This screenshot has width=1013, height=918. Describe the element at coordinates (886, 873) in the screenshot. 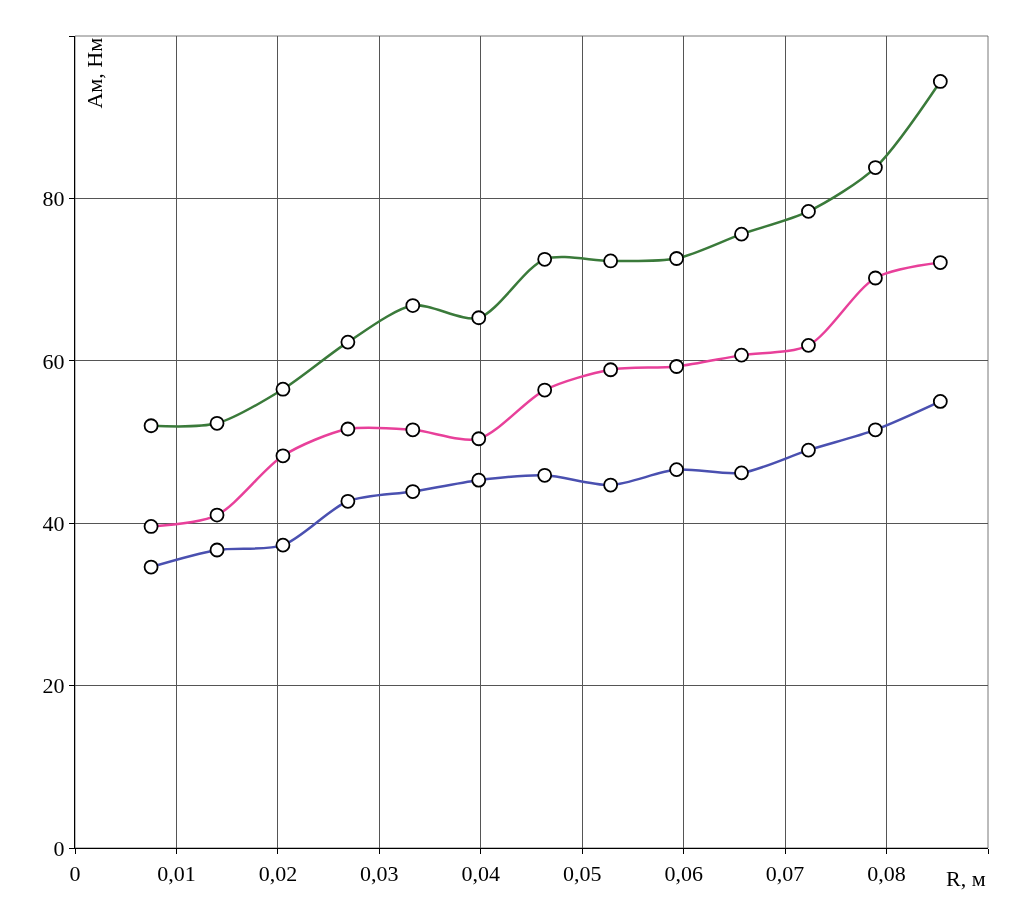

I see `x-tick-label: 0,08` at that location.